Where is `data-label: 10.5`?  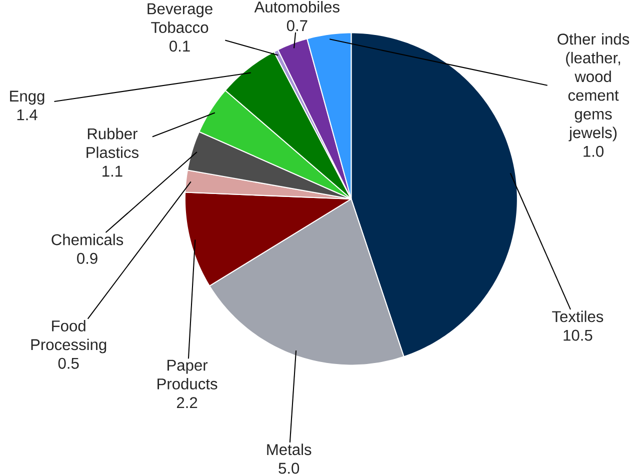 data-label: 10.5 is located at coordinates (578, 335).